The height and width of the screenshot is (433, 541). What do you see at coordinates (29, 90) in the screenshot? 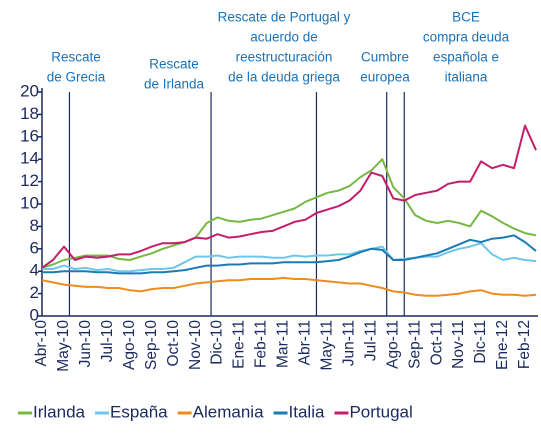
I see `y-tick-label: 20` at bounding box center [29, 90].